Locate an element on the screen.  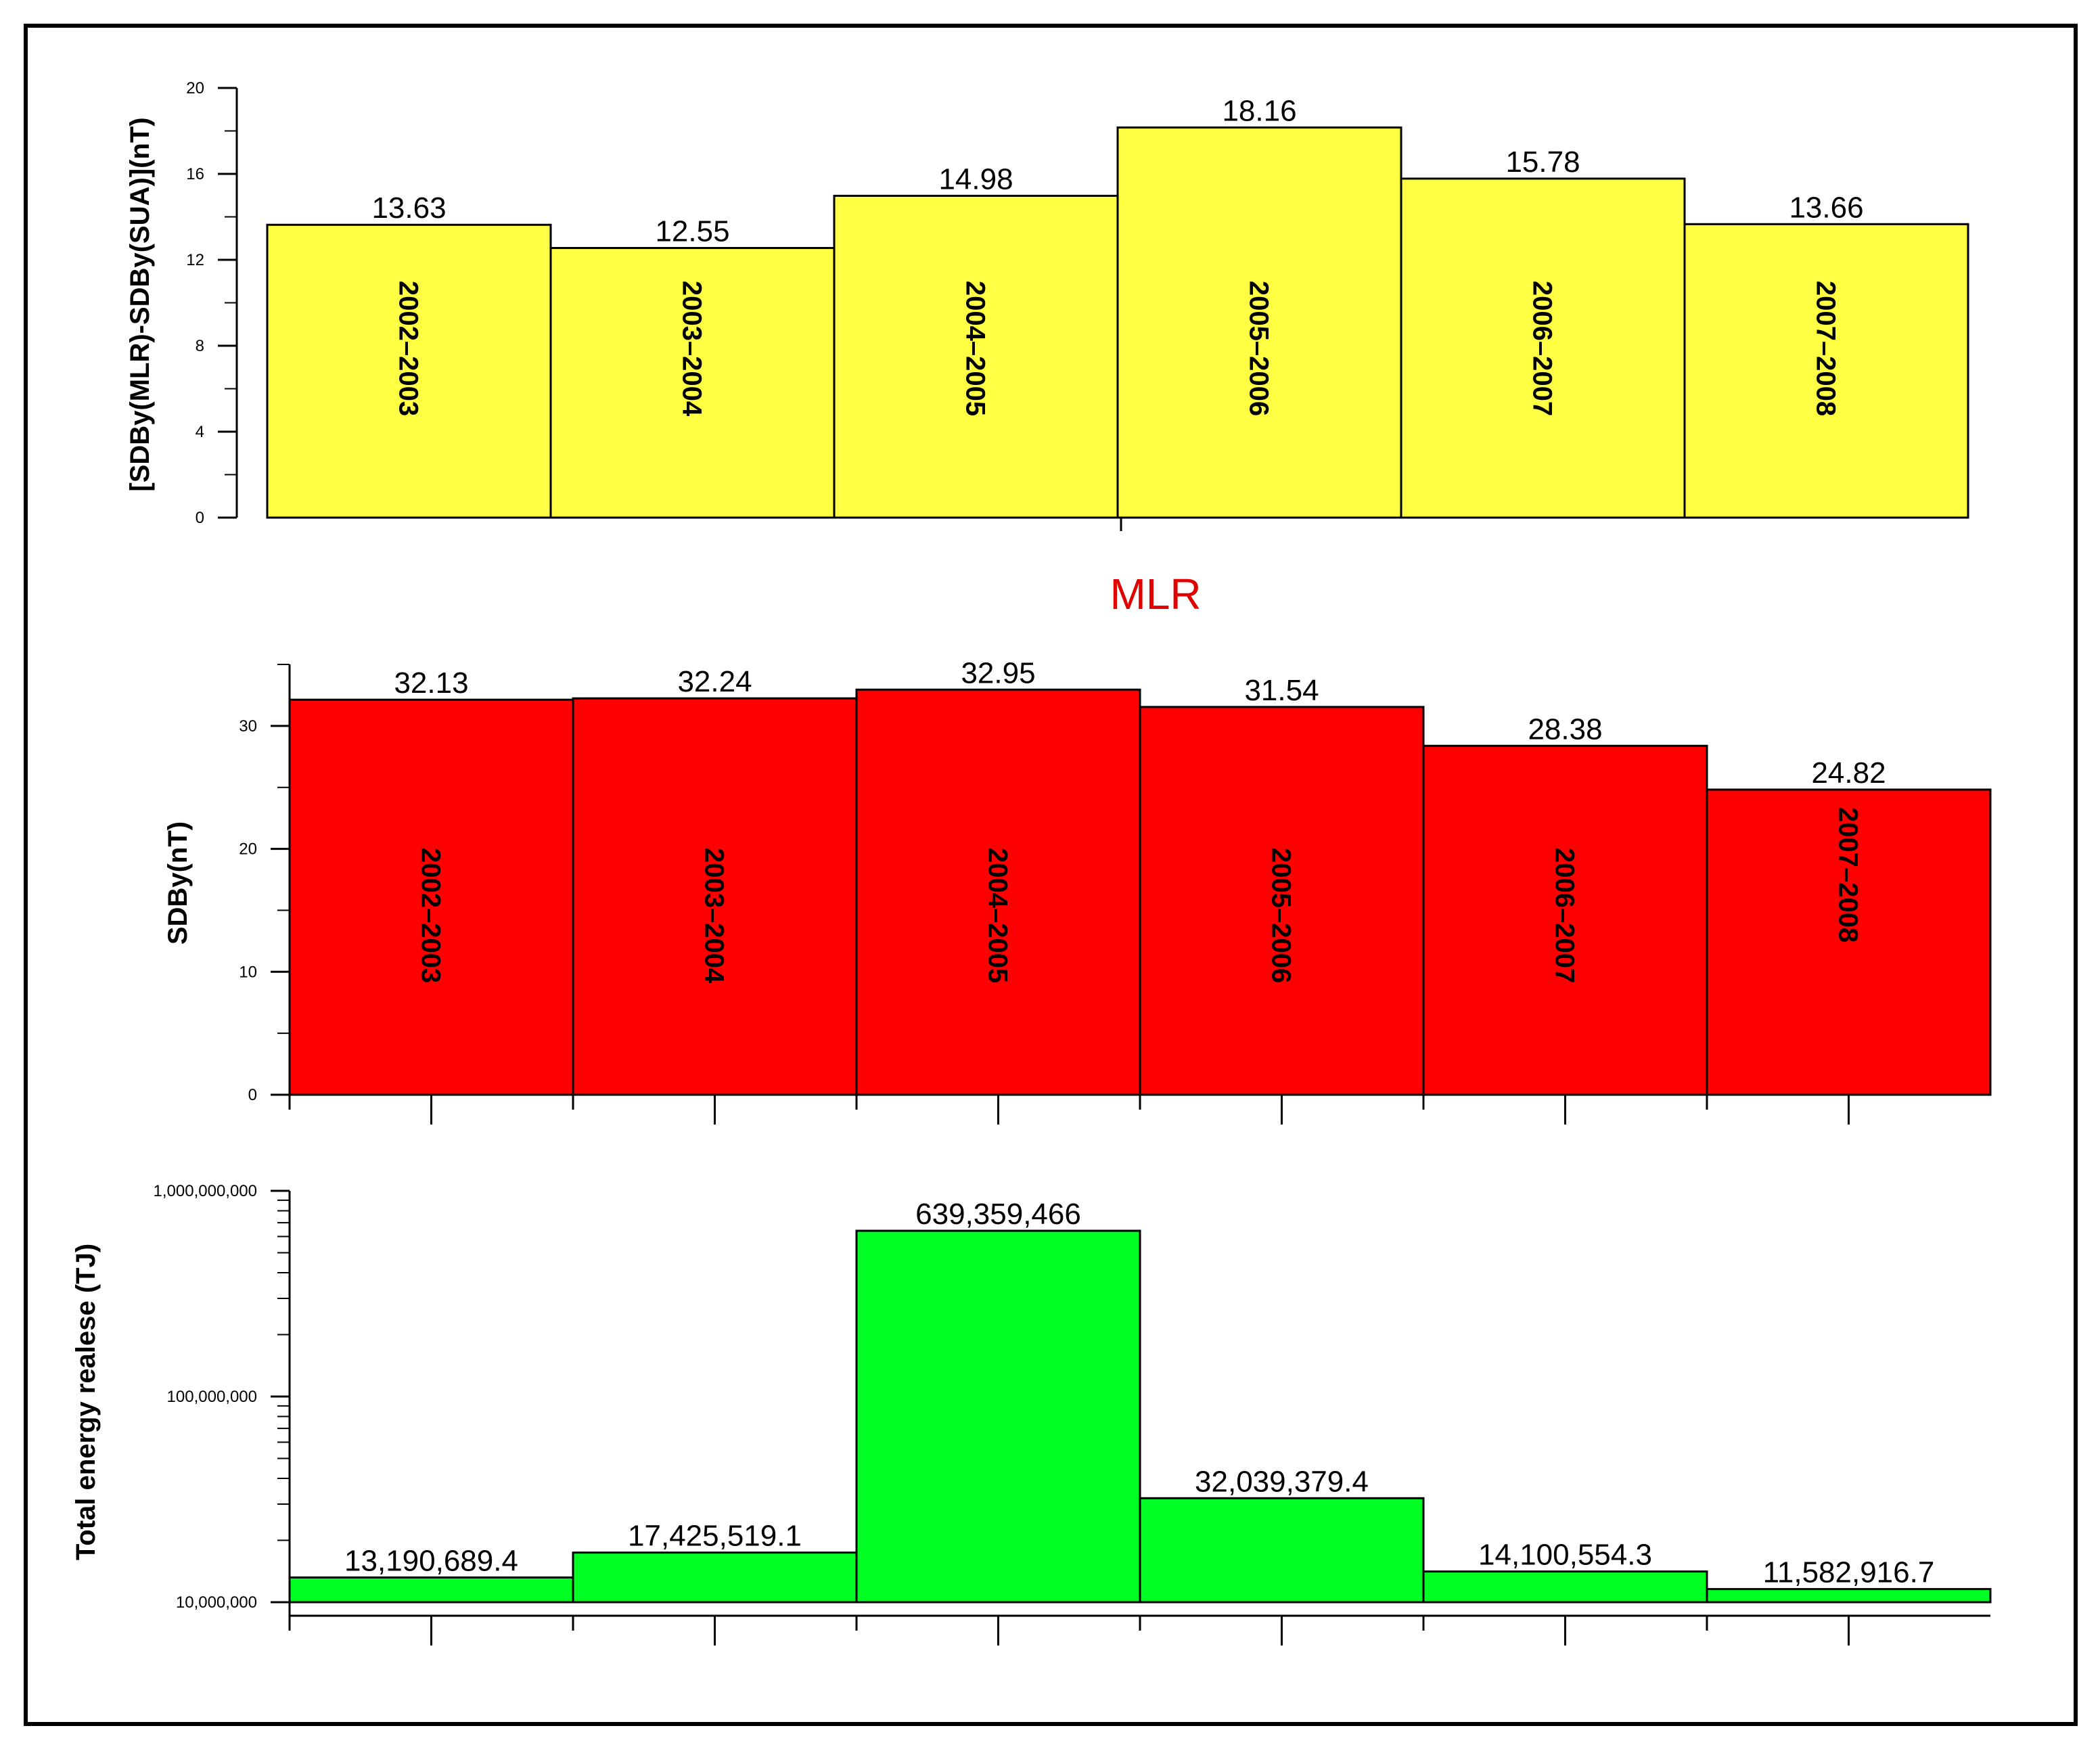
y-tick-label: 10 is located at coordinates (248, 972).